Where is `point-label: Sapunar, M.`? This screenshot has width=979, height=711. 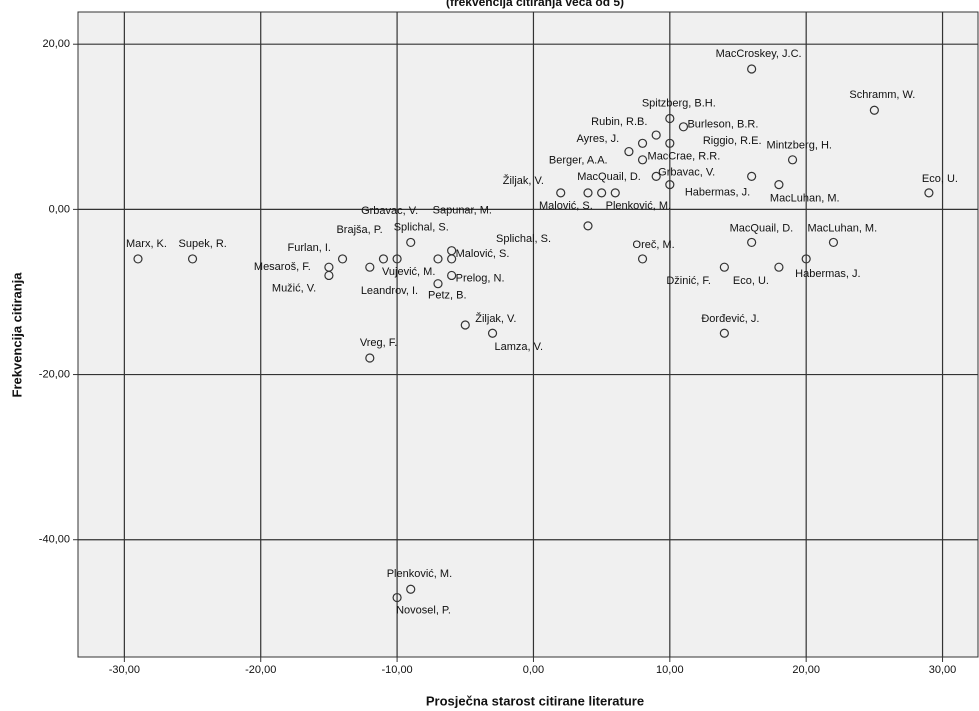
point-label: Sapunar, M. is located at coordinates (462, 211).